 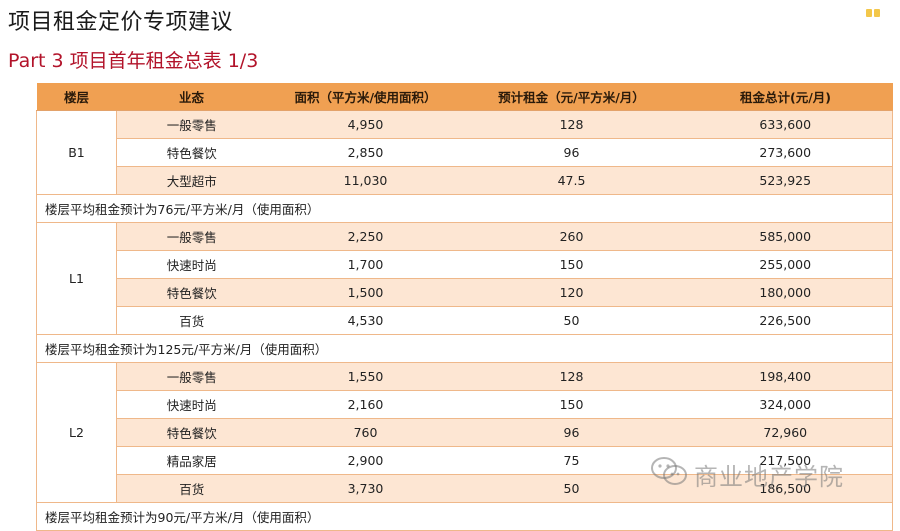 I want to click on cell-rent: 47.5, so click(x=571, y=180).